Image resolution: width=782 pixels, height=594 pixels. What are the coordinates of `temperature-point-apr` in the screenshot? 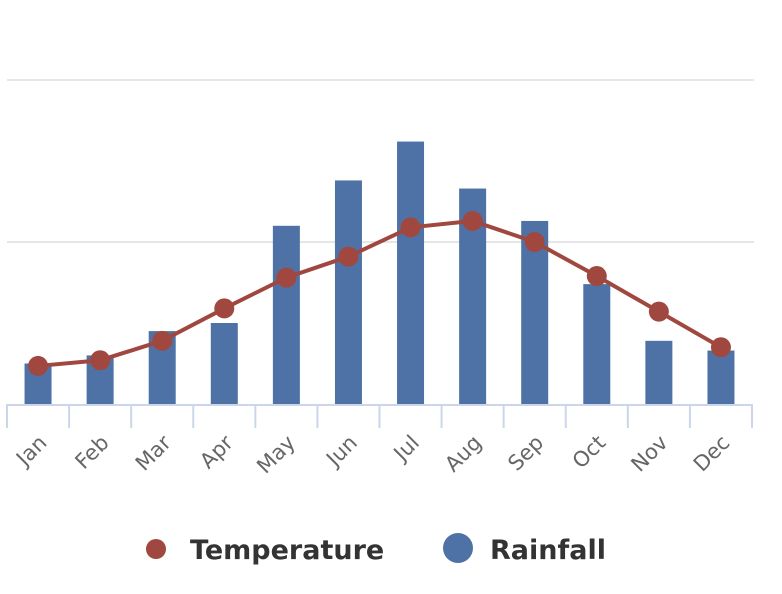 It's located at (224, 308).